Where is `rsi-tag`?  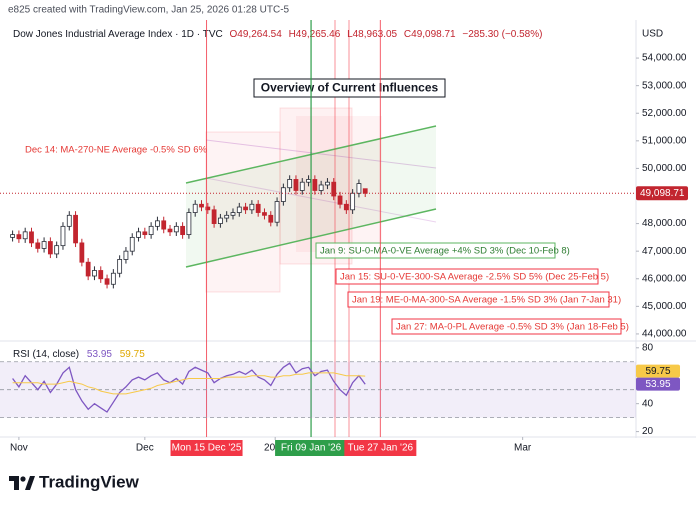 rsi-tag is located at coordinates (658, 384).